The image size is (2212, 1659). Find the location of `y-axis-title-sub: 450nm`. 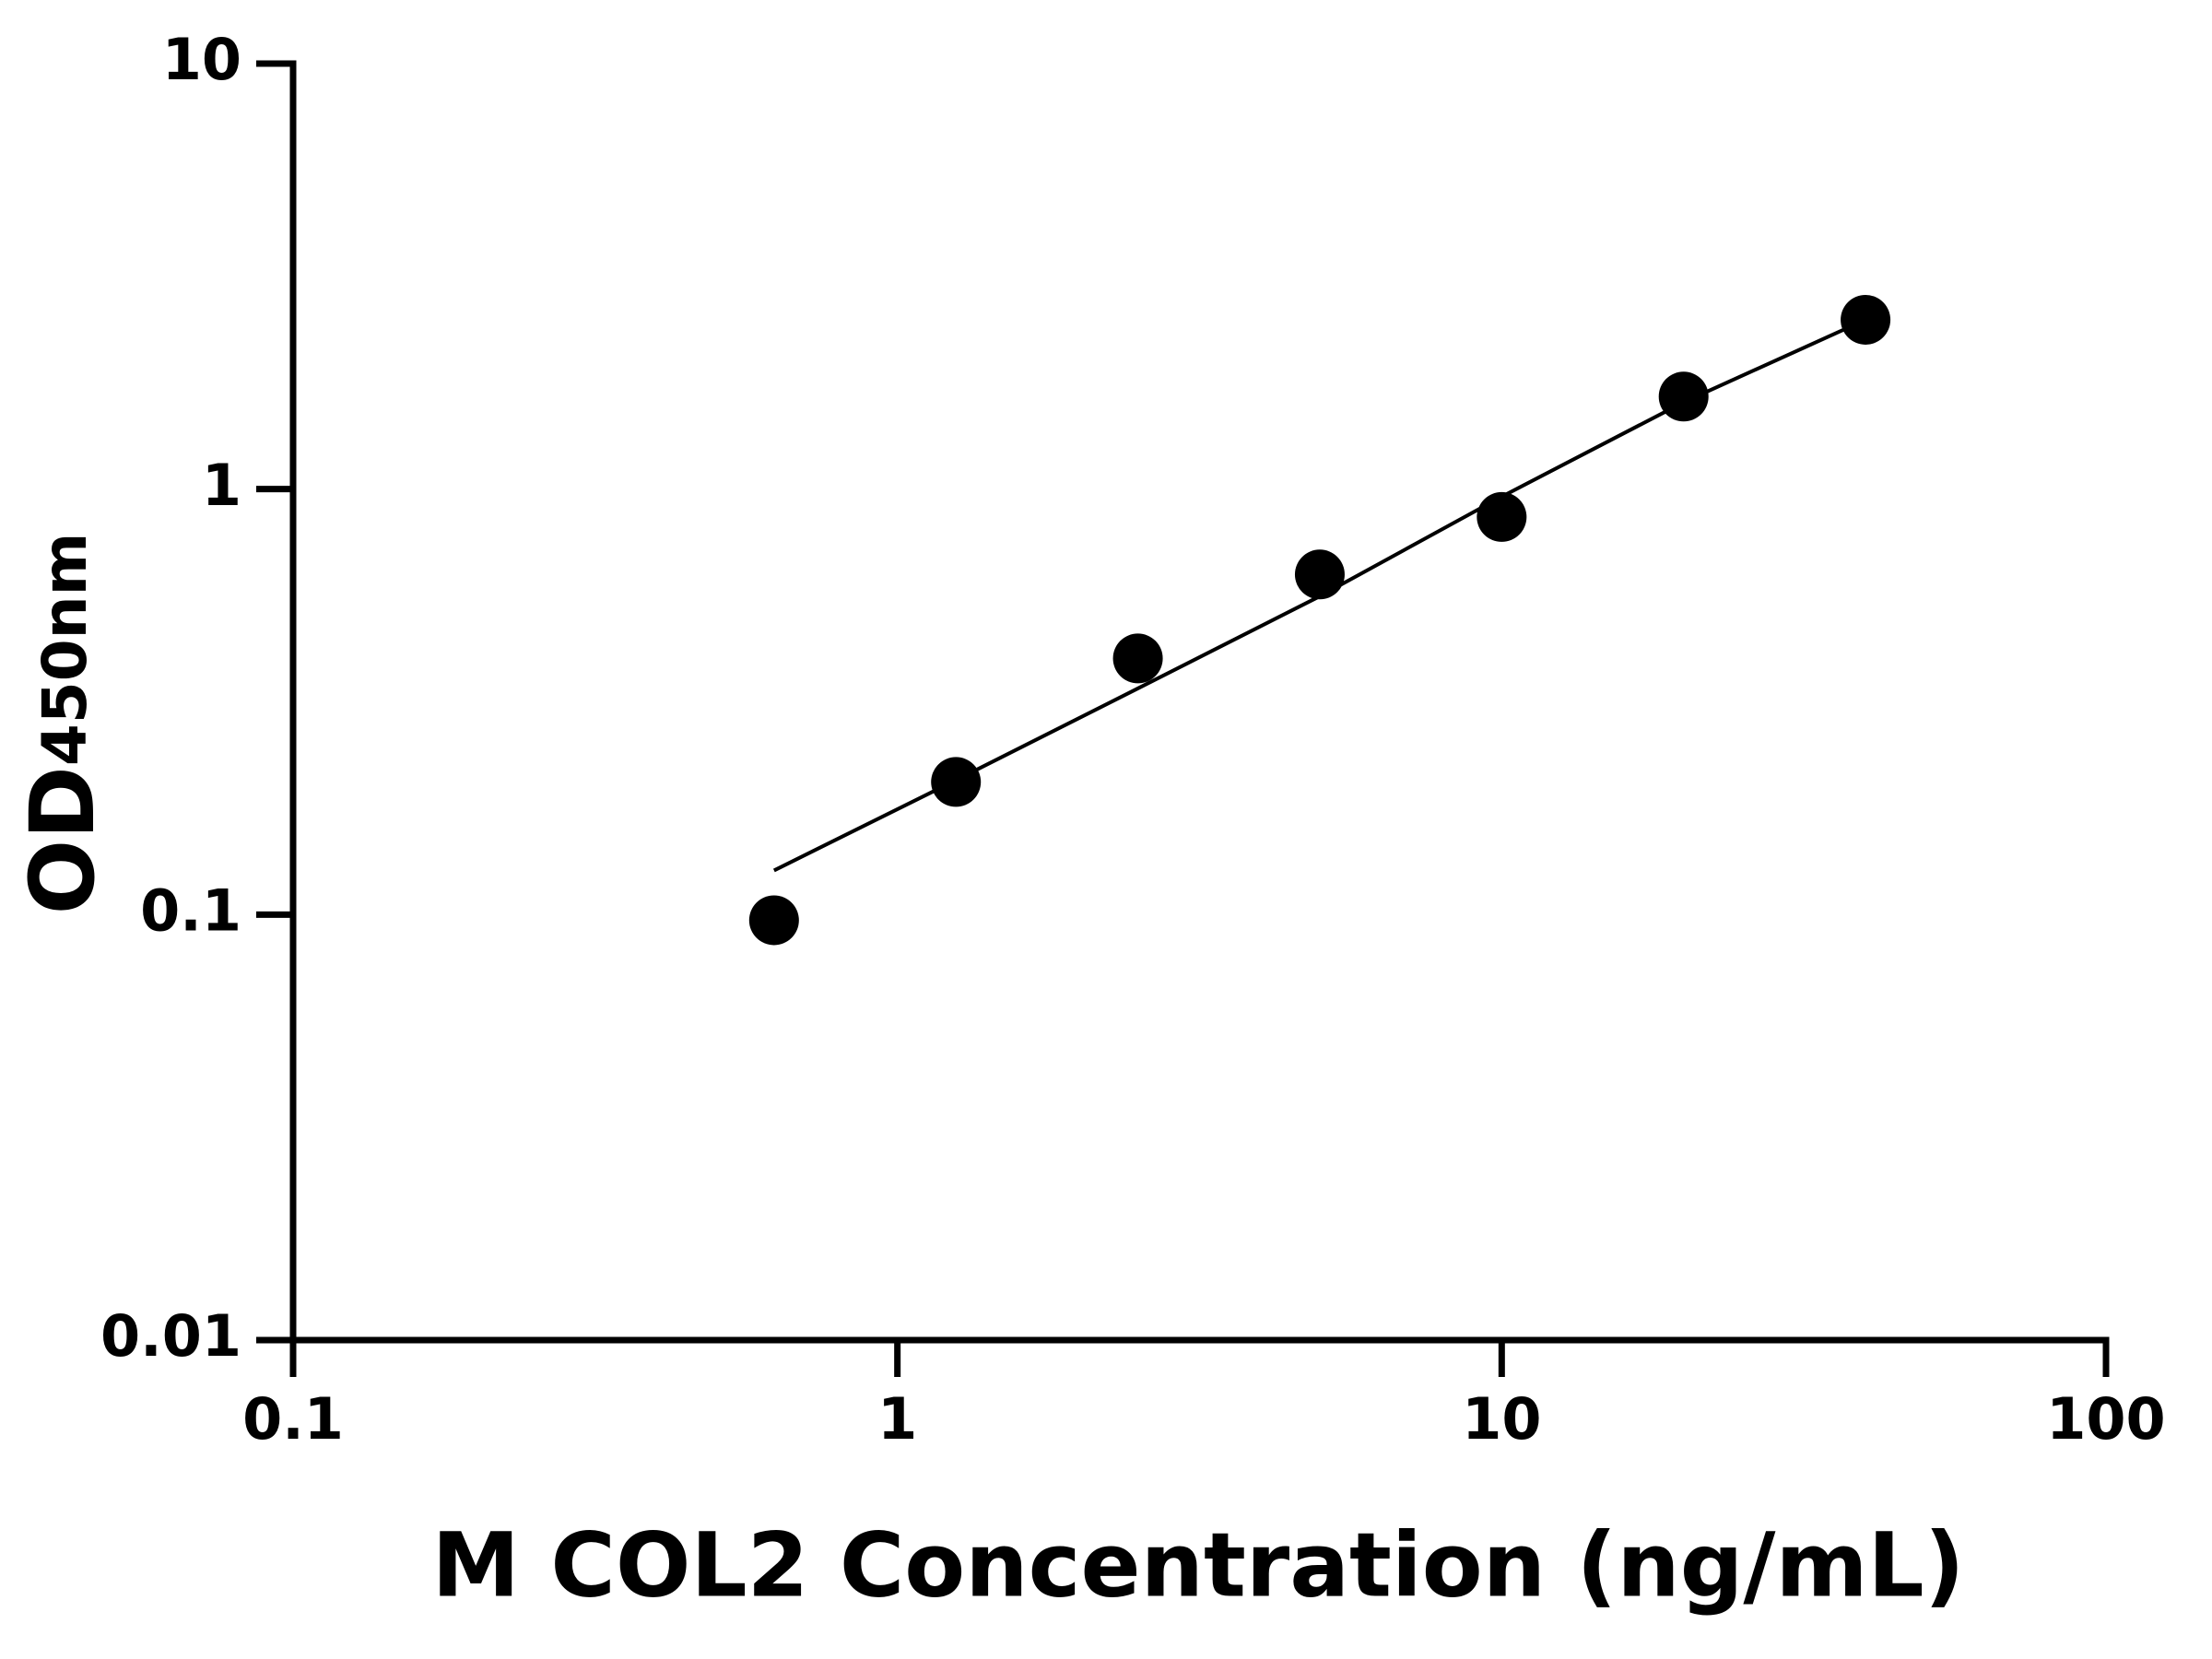

y-axis-title-sub: 450nm is located at coordinates (64, 650).